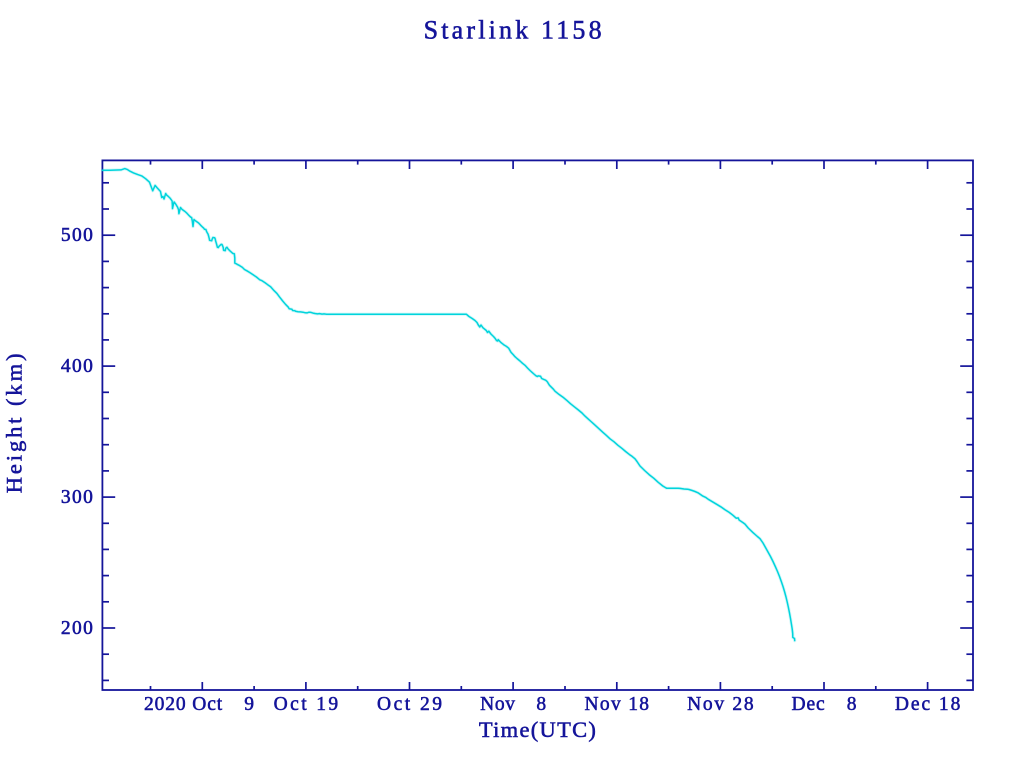 This screenshot has height=768, width=1024. What do you see at coordinates (306, 704) in the screenshot?
I see `svg-text: Oct 19` at bounding box center [306, 704].